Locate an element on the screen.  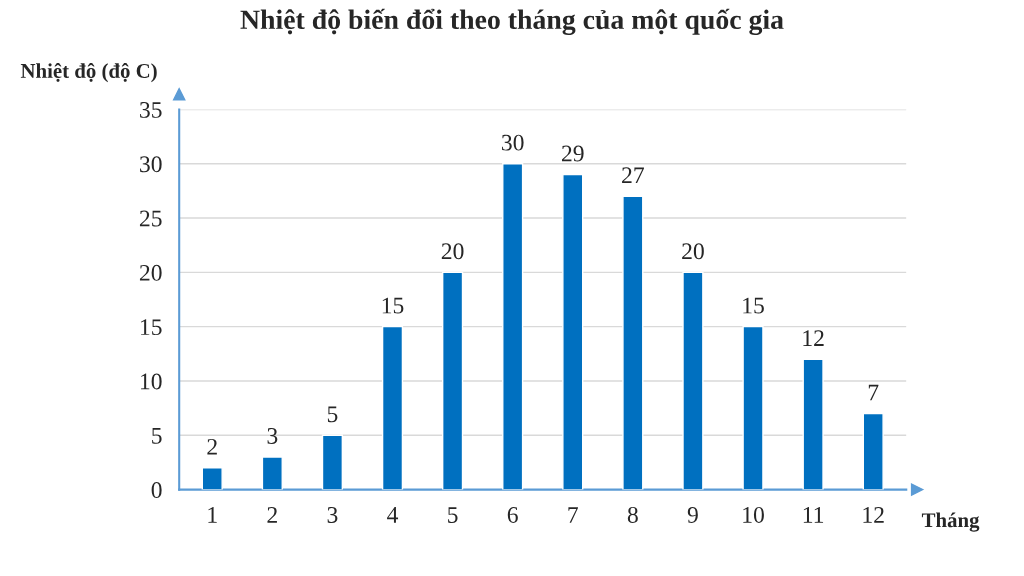
data-label: 30 is located at coordinates (513, 142).